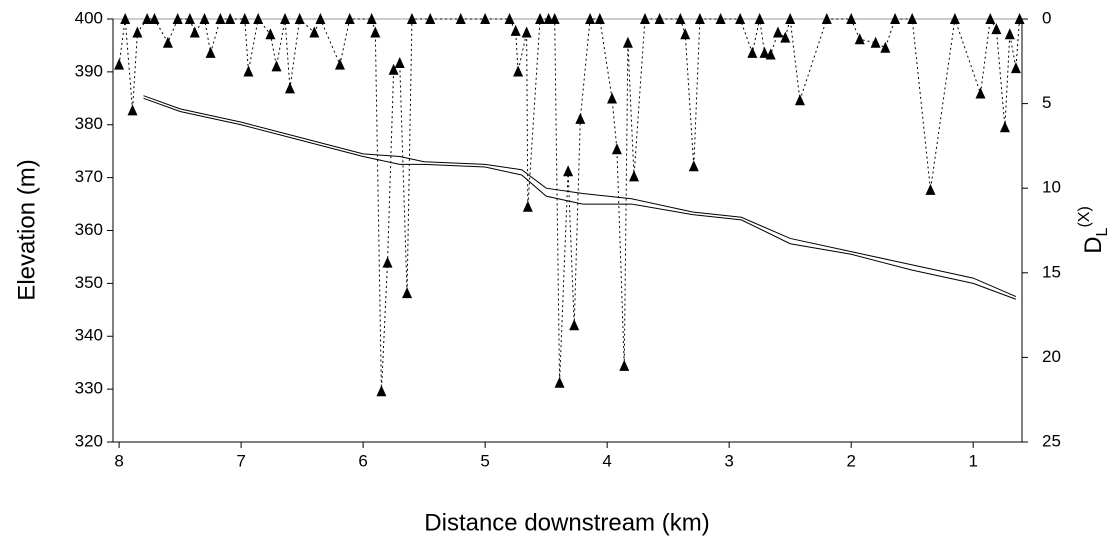 The height and width of the screenshot is (546, 1120). I want to click on y2-title-sub: L, so click(1102, 231).